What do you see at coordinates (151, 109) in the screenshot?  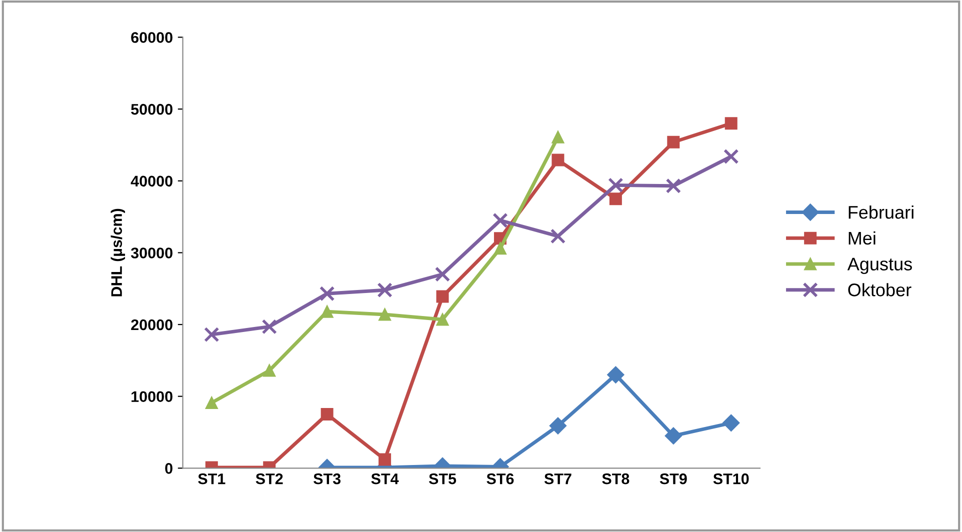 I see `y-tick-label: 50000` at bounding box center [151, 109].